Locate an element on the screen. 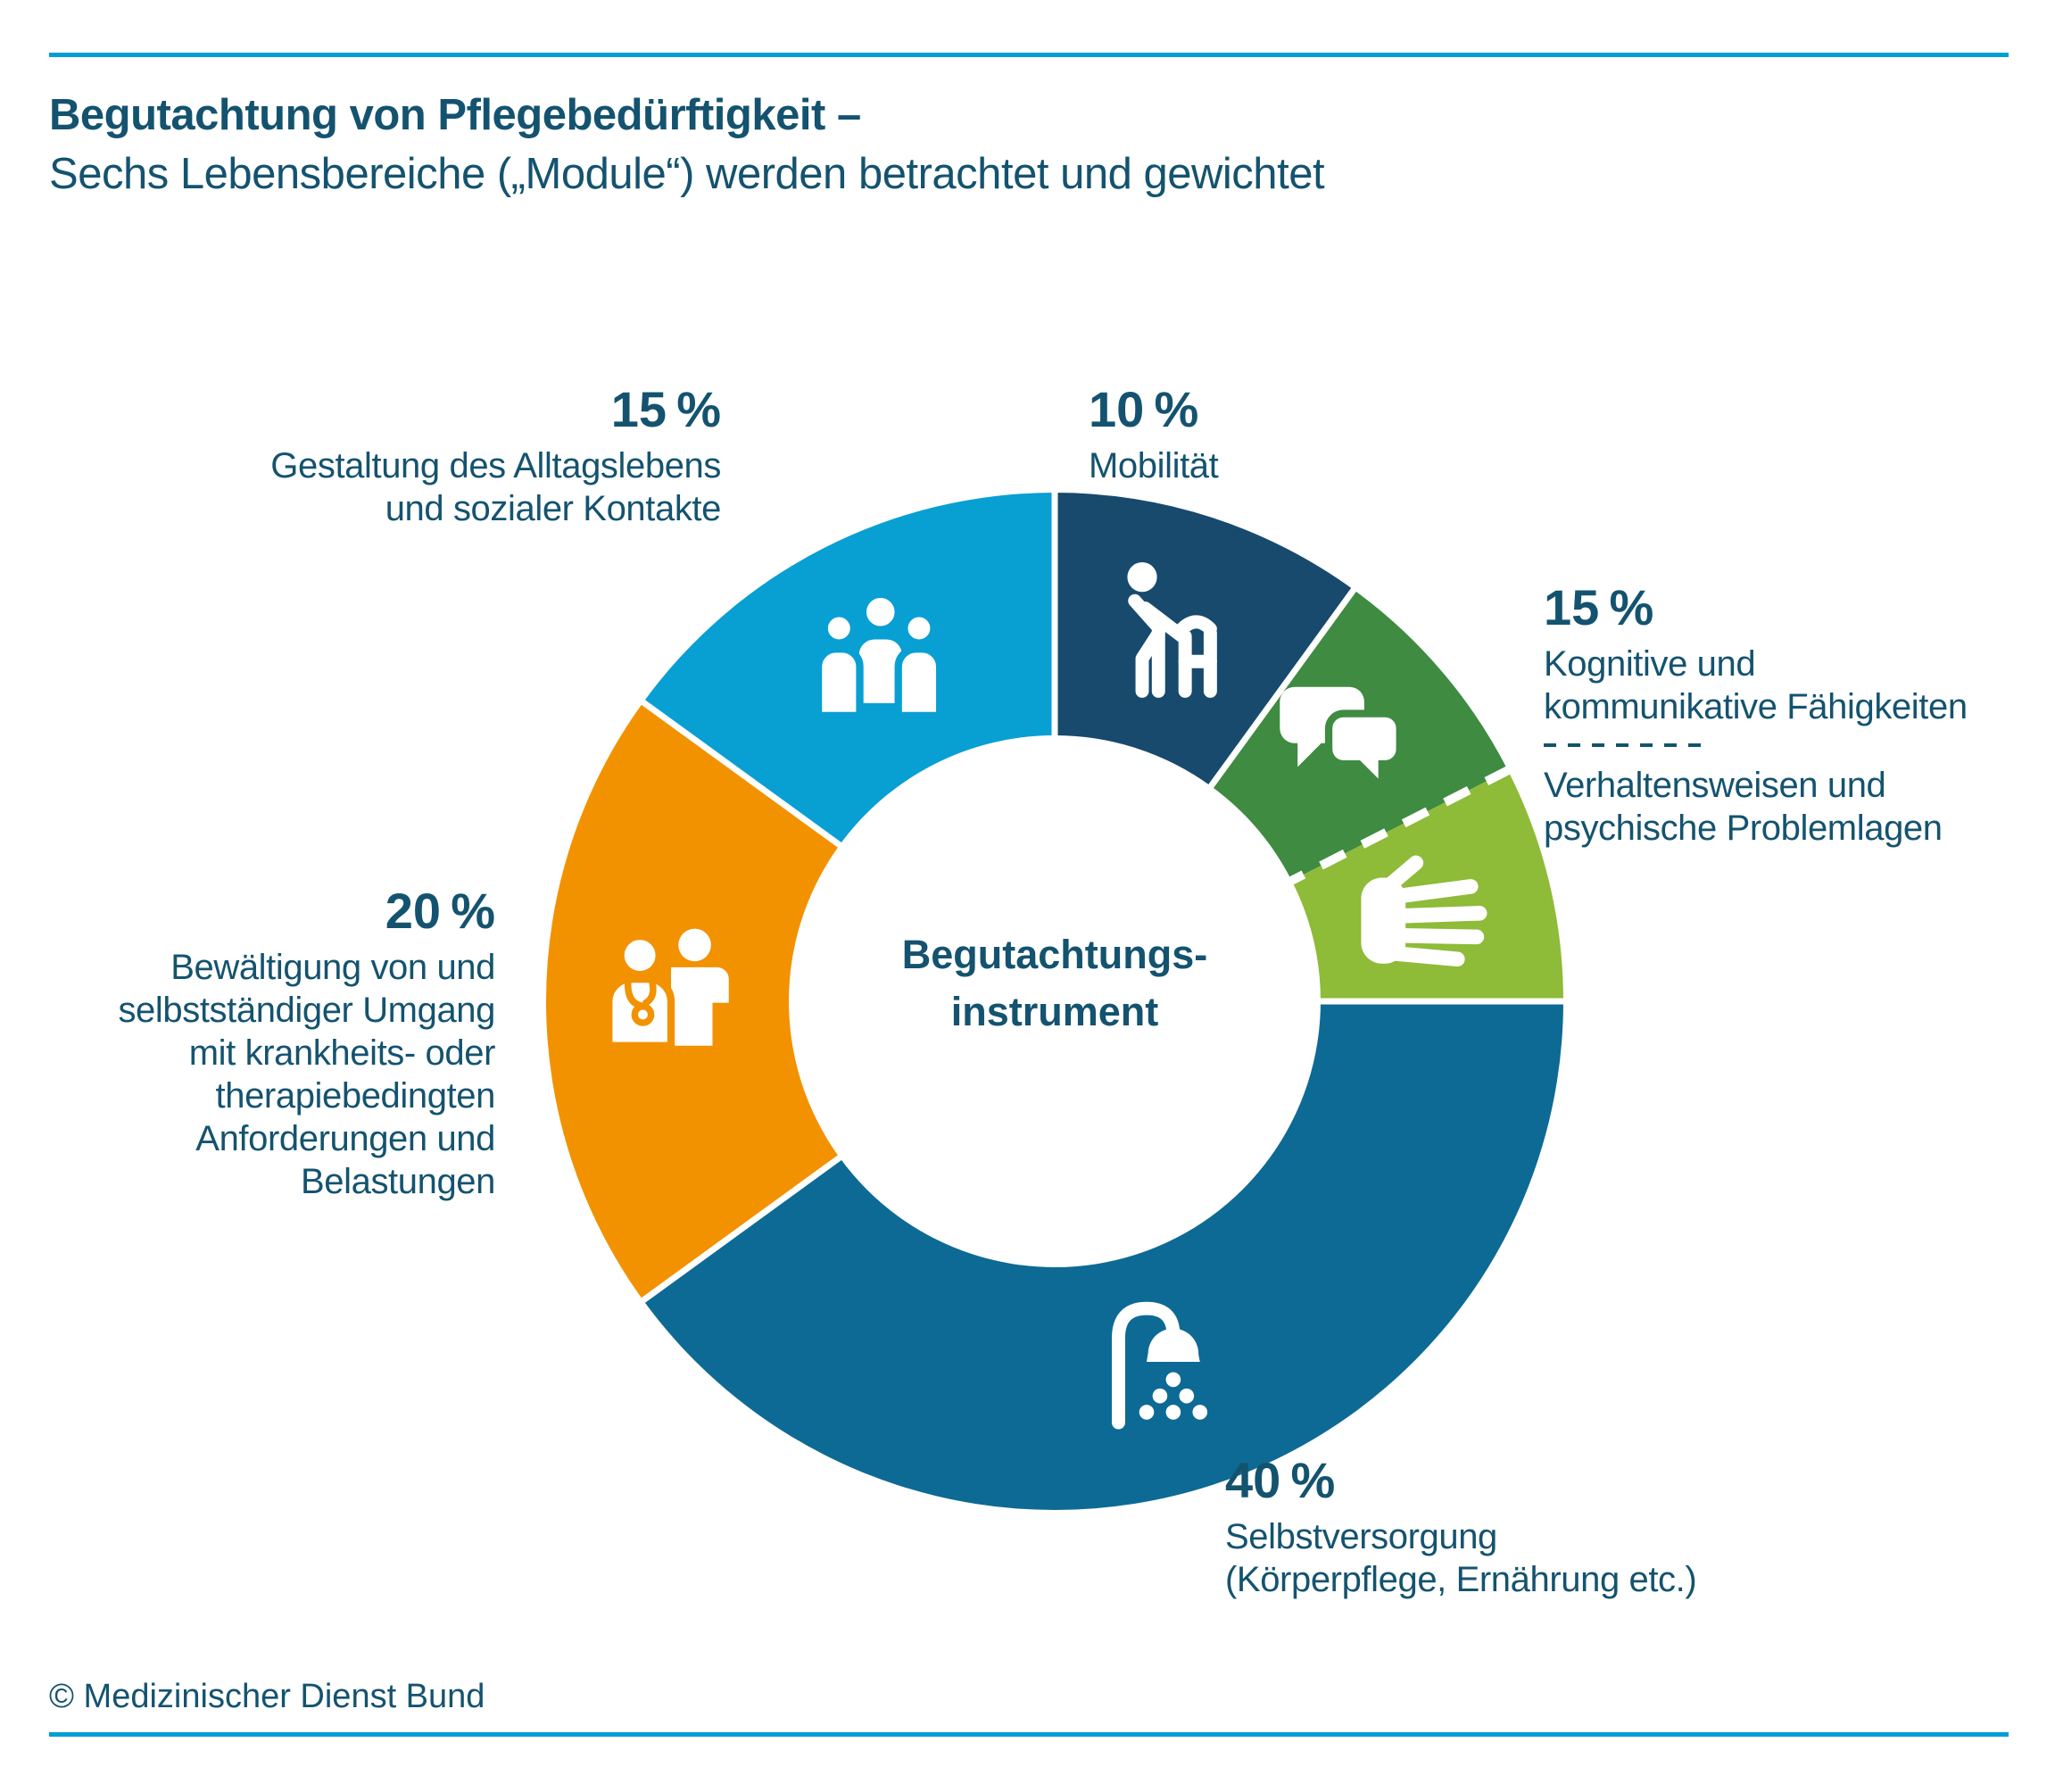  callout-line: Verhaltensweisen und is located at coordinates (1715, 785).